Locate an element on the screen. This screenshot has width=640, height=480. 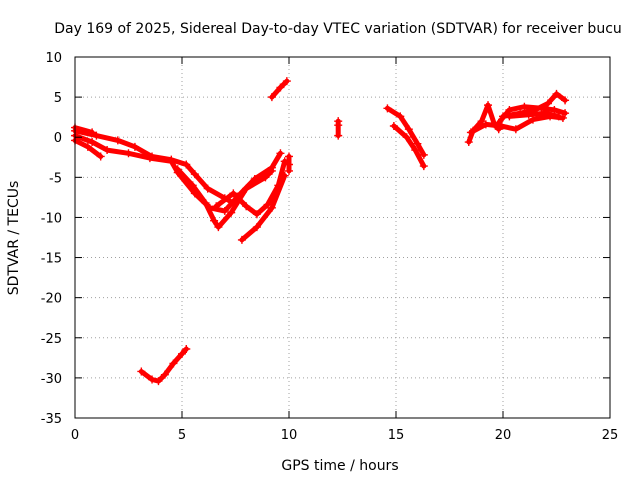
y-tick-label: -5 is located at coordinates (55, 178).